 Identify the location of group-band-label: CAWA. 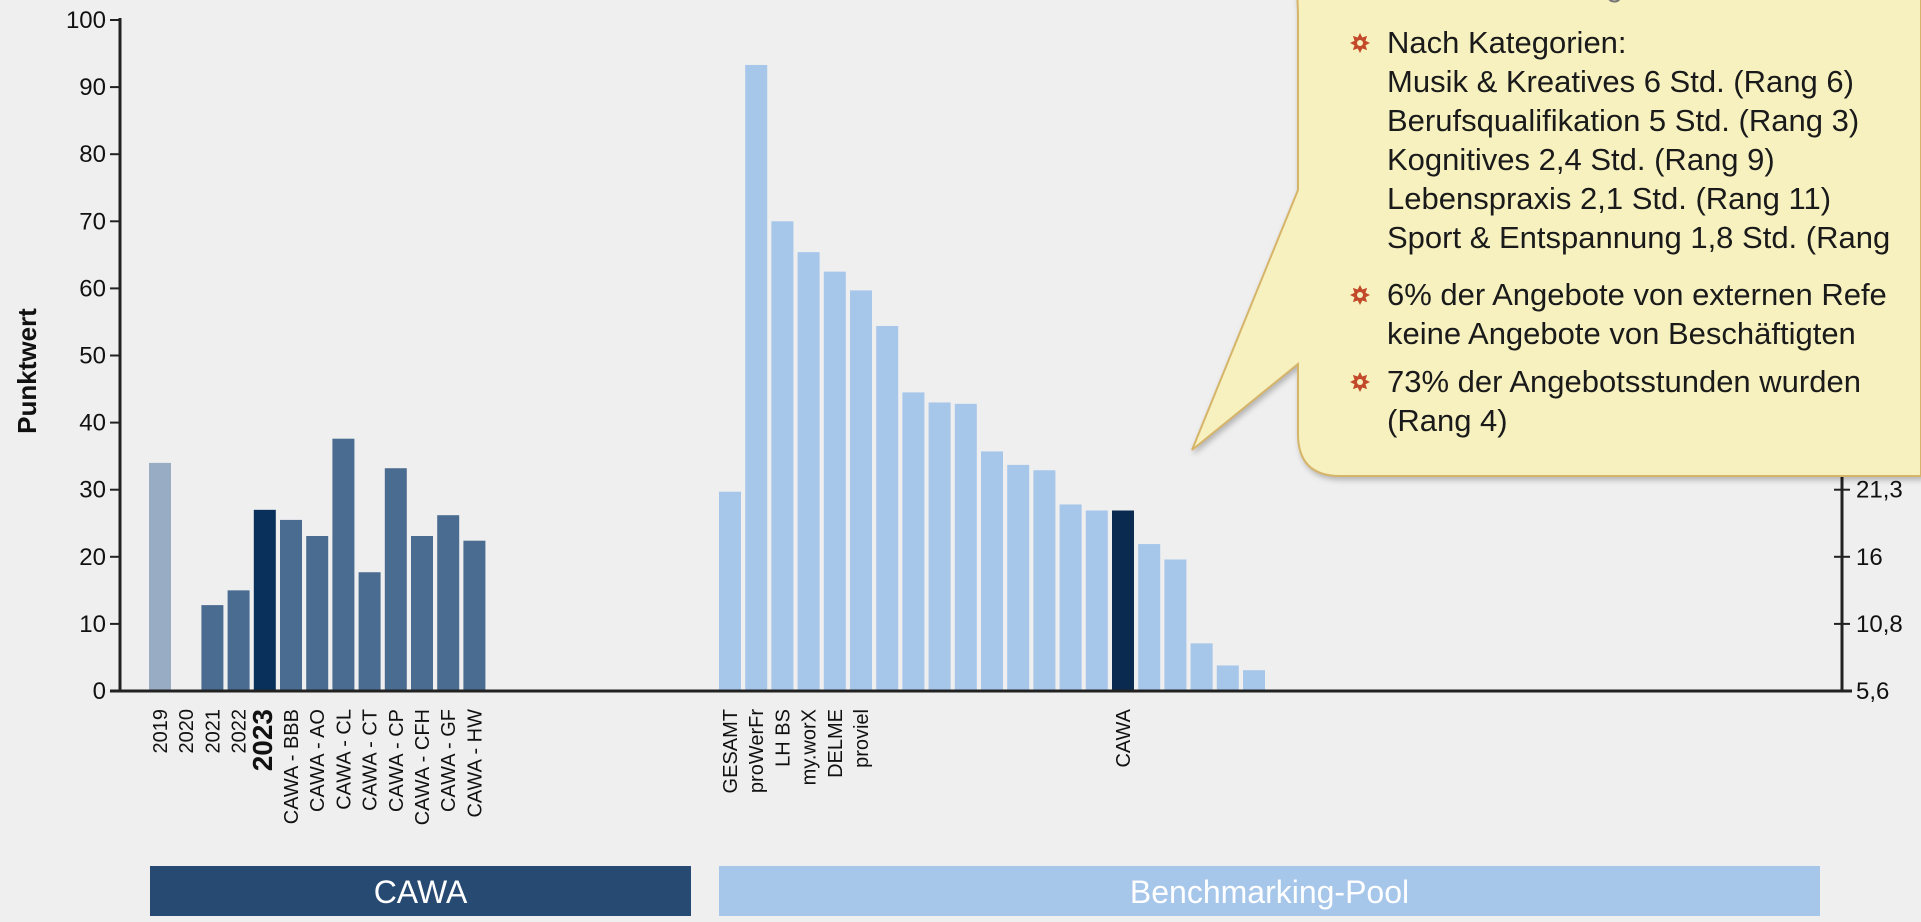
(421, 892).